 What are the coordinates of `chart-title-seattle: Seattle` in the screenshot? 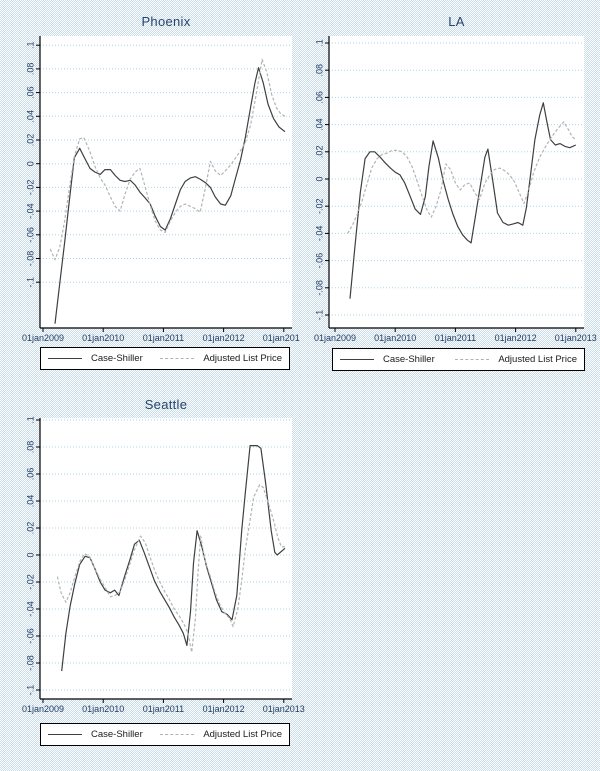 It's located at (166, 404).